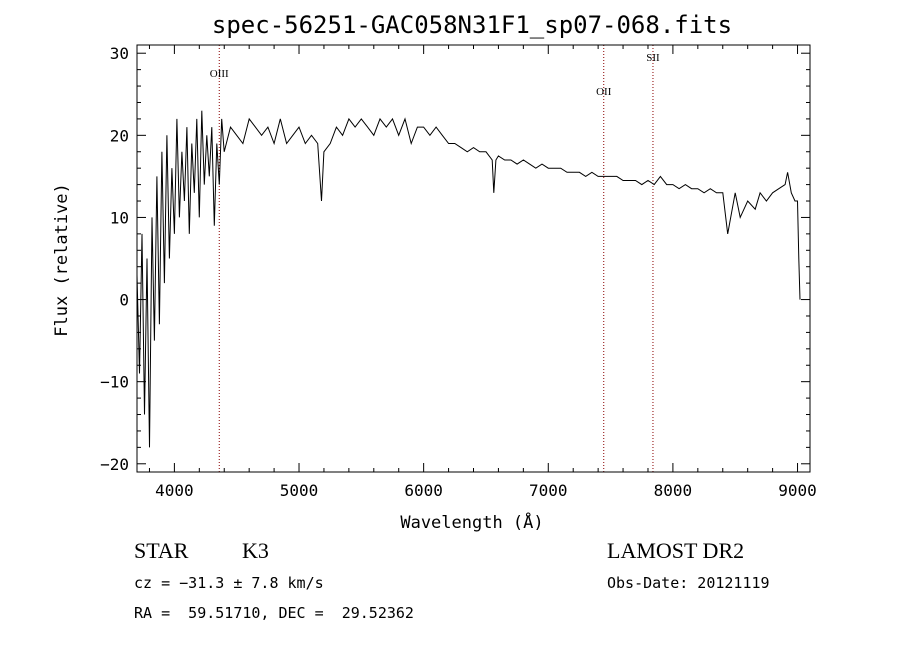 Image resolution: width=900 pixels, height=649 pixels. Describe the element at coordinates (299, 490) in the screenshot. I see `x-tick-label: 5000` at that location.